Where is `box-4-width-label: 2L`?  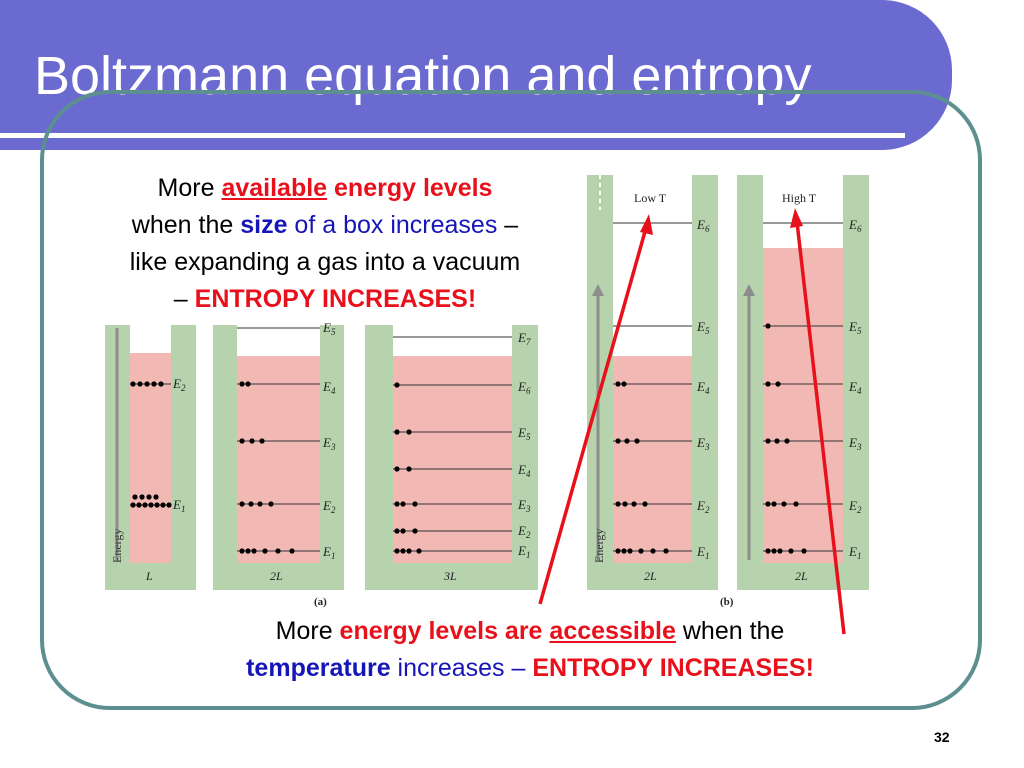 box-4-width-label: 2L is located at coordinates (650, 576).